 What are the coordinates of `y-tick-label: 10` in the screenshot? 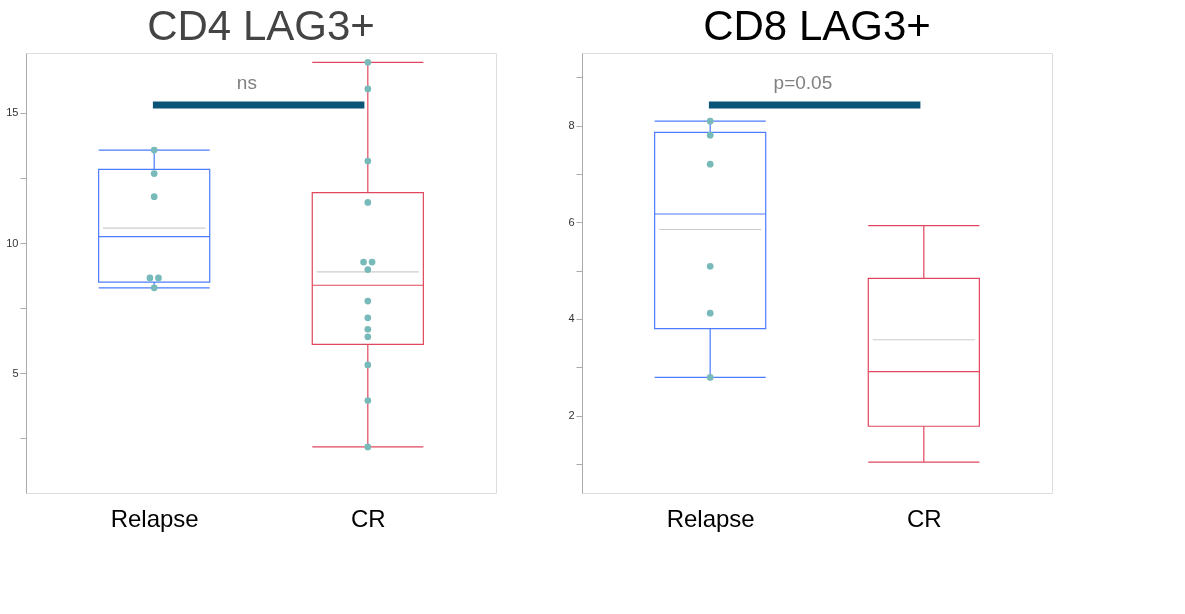 It's located at (12, 242).